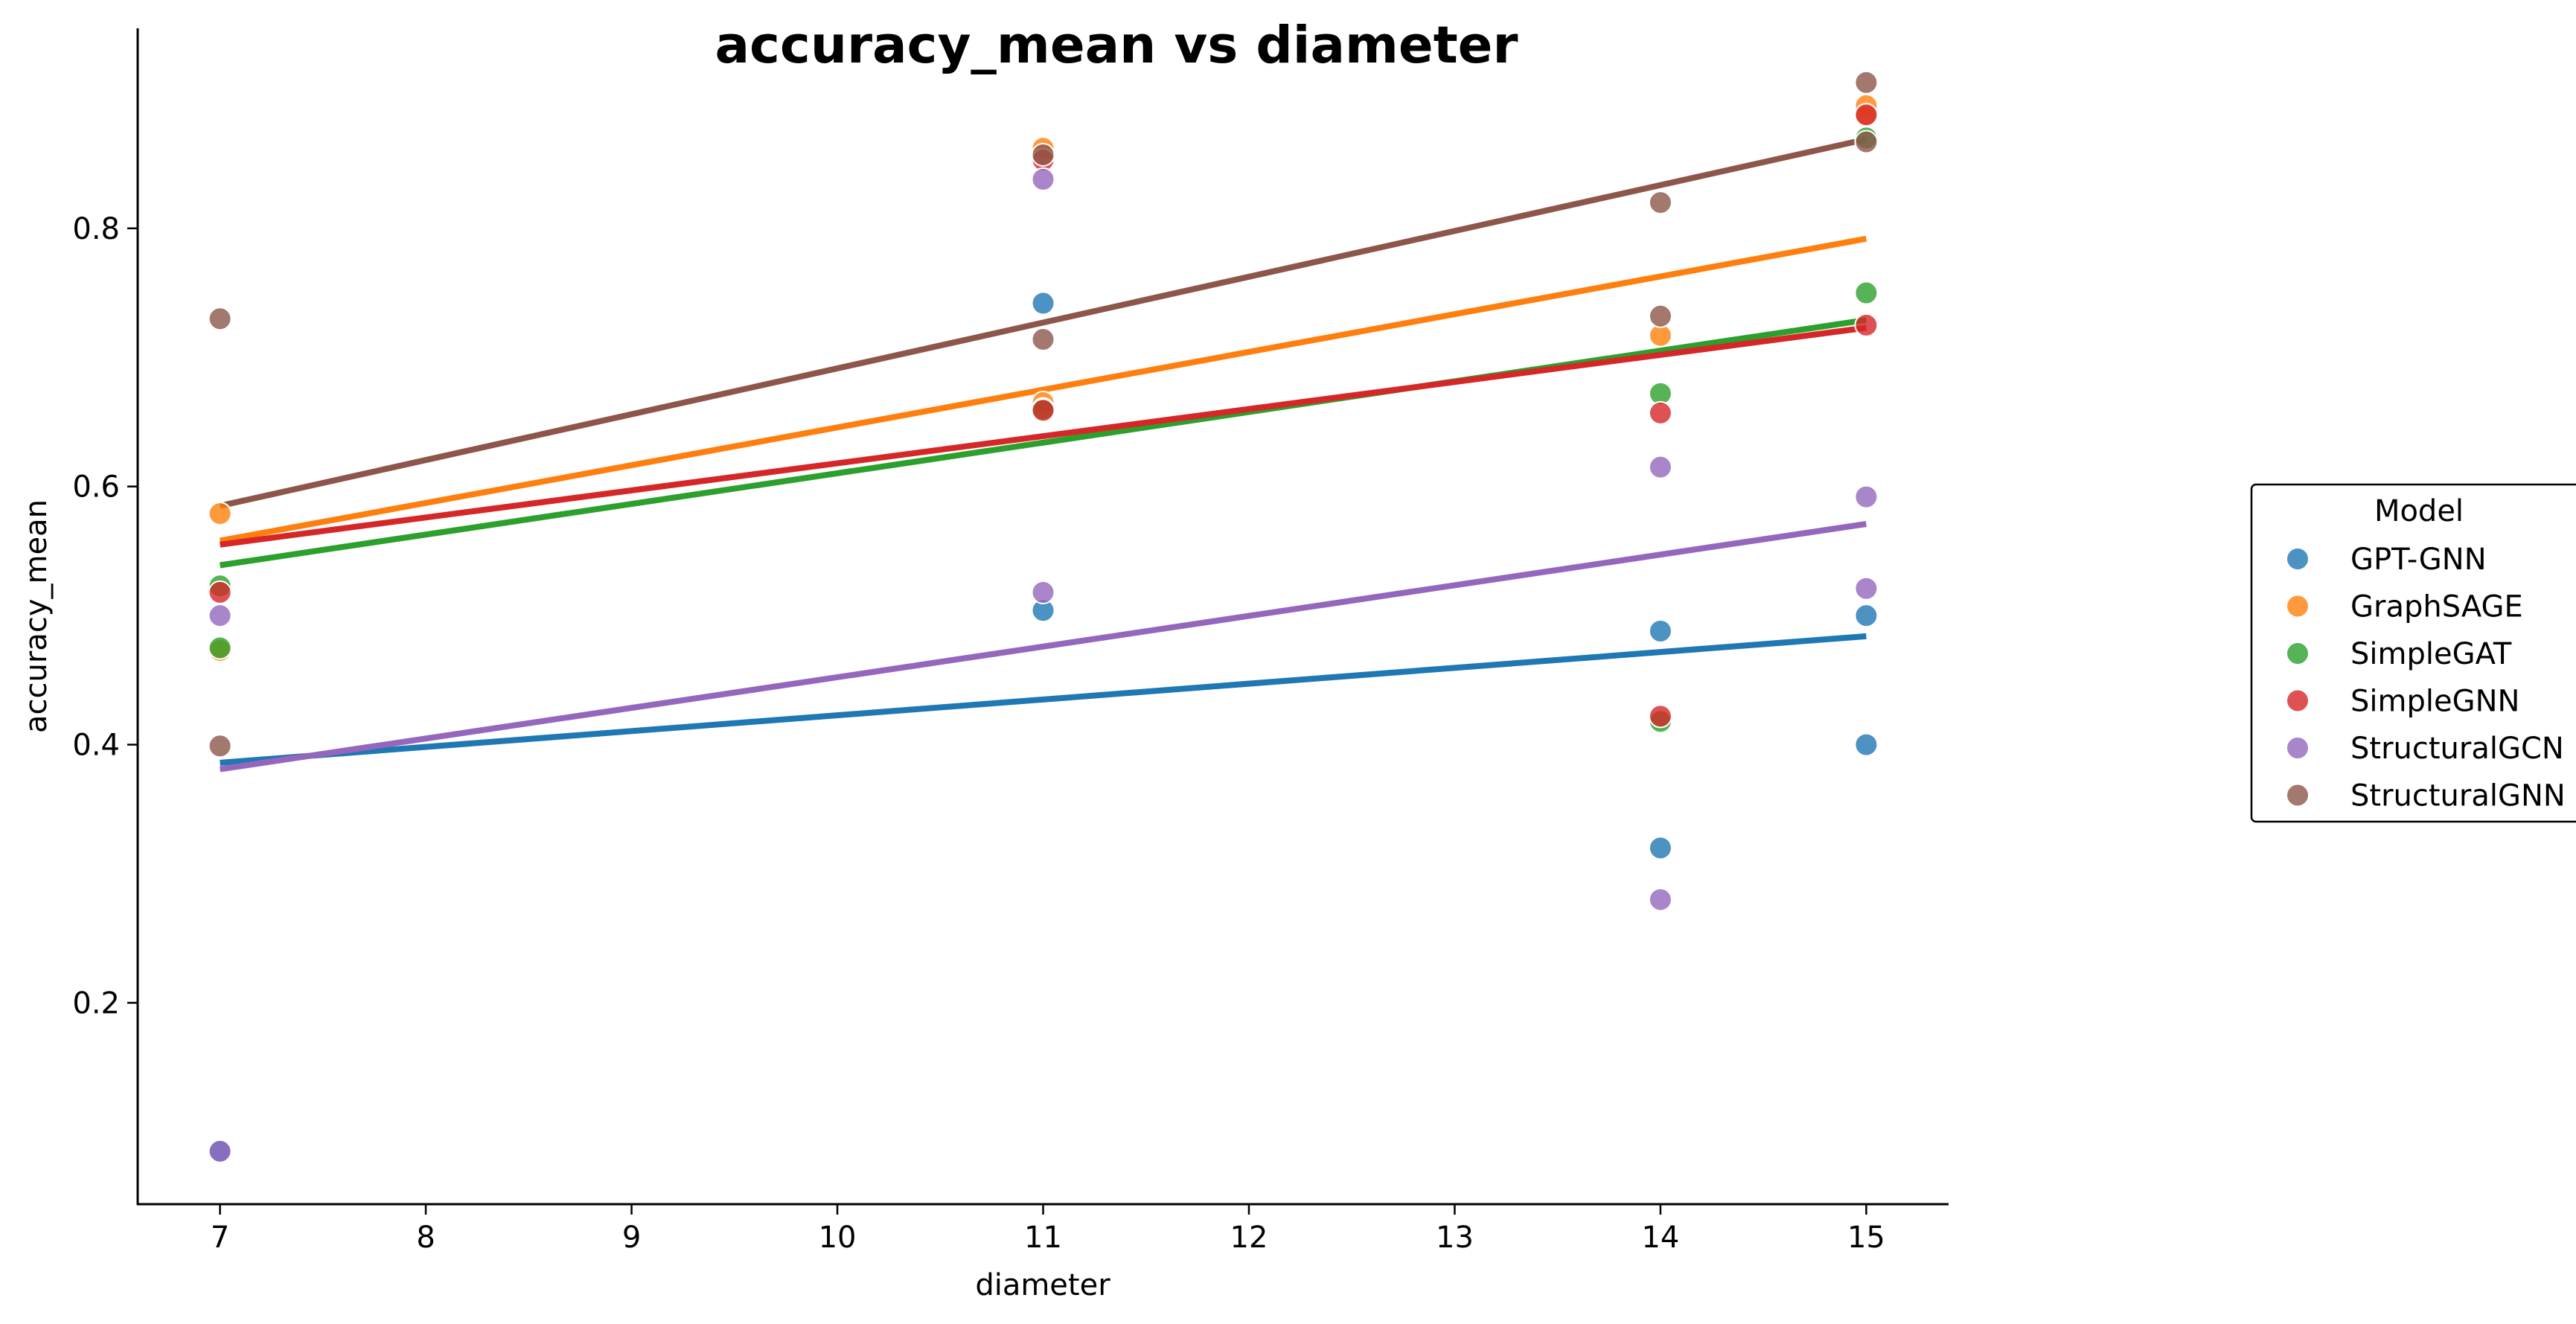 The image size is (2576, 1324). Describe the element at coordinates (1249, 1238) in the screenshot. I see `x-tick-label: 12` at that location.